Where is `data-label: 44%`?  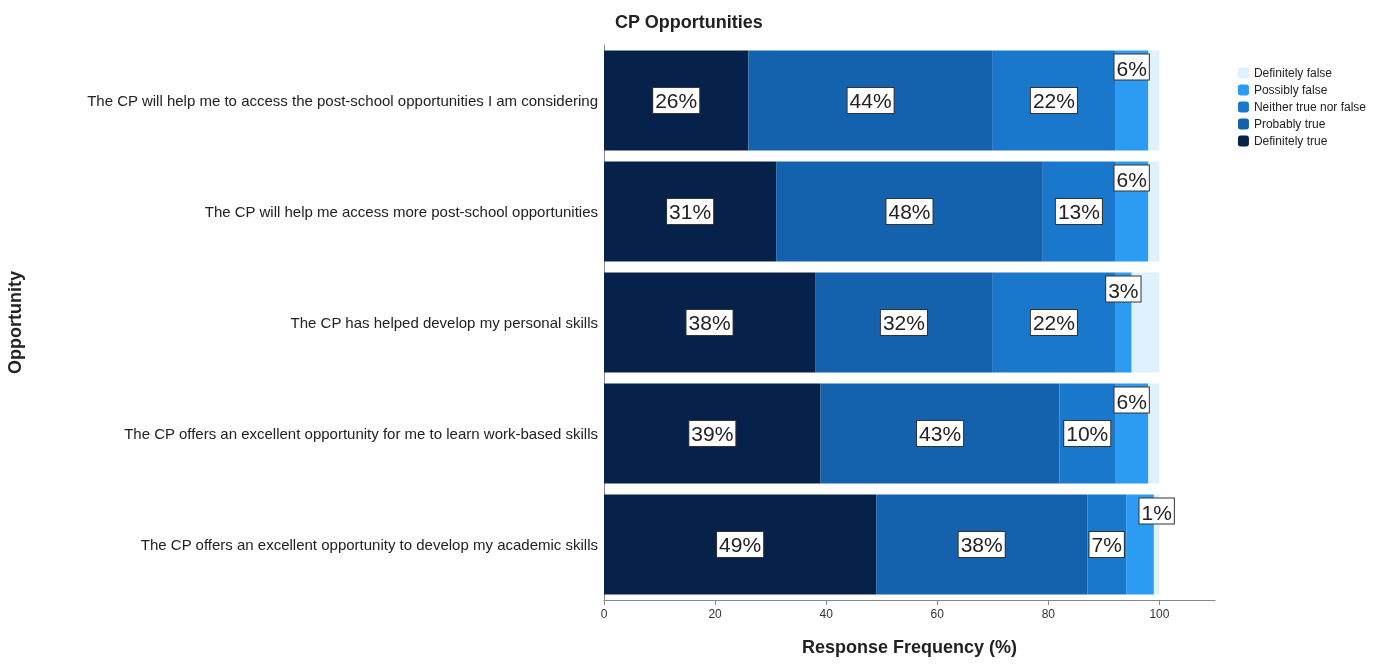
data-label: 44% is located at coordinates (870, 100).